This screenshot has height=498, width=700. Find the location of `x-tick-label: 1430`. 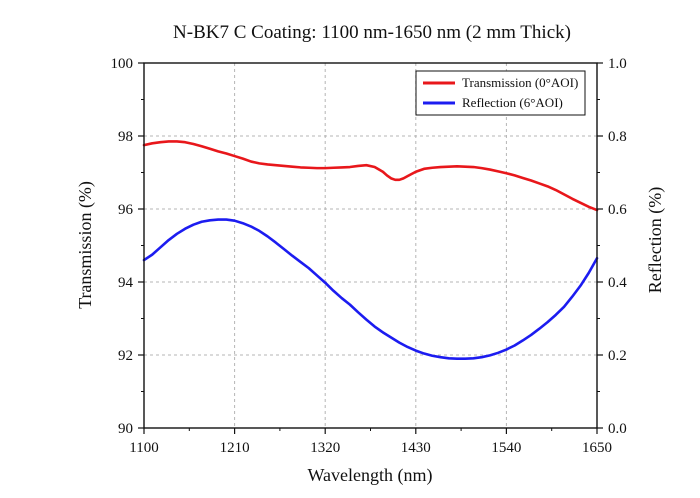

x-tick-label: 1430 is located at coordinates (416, 448).